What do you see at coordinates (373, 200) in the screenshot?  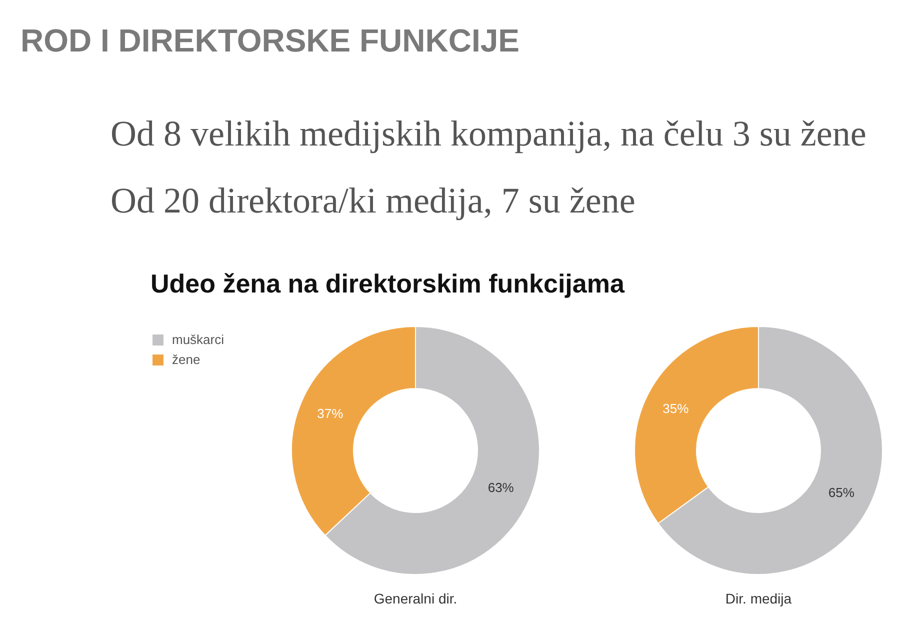 I see `text: Od 20 direktora/ki medija, 7 su žene` at bounding box center [373, 200].